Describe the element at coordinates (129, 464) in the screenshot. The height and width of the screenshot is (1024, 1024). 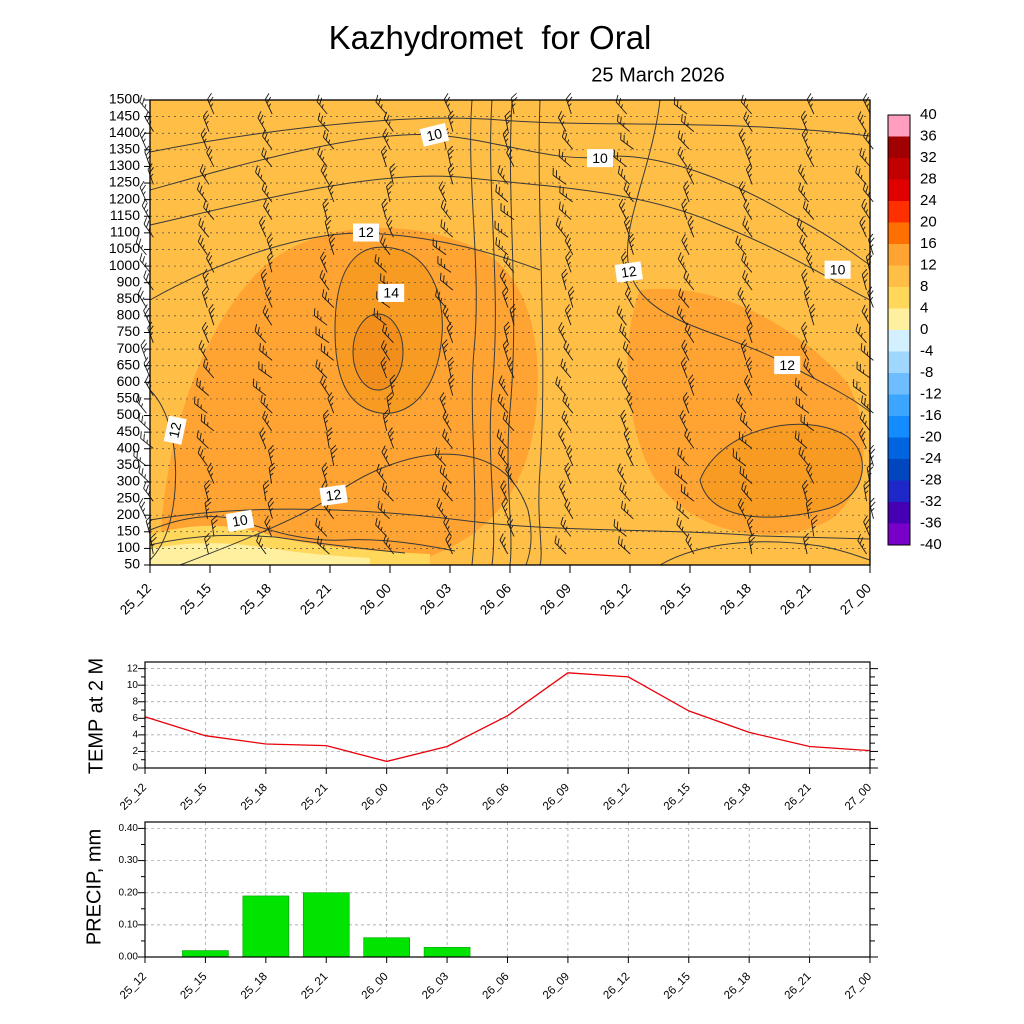
I see `svg-text: 350` at that location.